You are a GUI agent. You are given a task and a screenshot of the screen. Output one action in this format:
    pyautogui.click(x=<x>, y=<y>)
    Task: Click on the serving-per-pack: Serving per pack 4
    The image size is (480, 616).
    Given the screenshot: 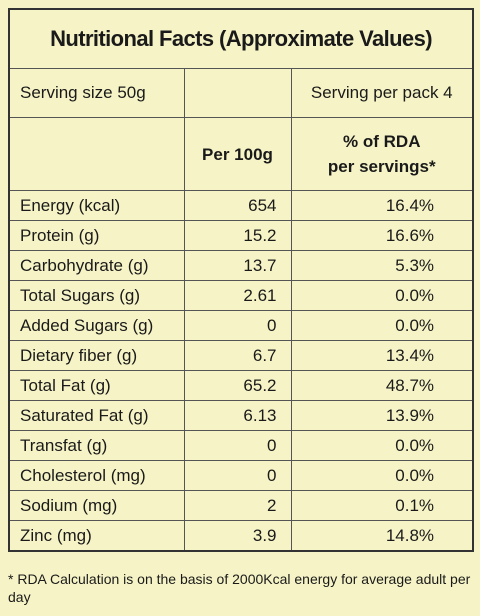 What is the action you would take?
    pyautogui.click(x=382, y=93)
    